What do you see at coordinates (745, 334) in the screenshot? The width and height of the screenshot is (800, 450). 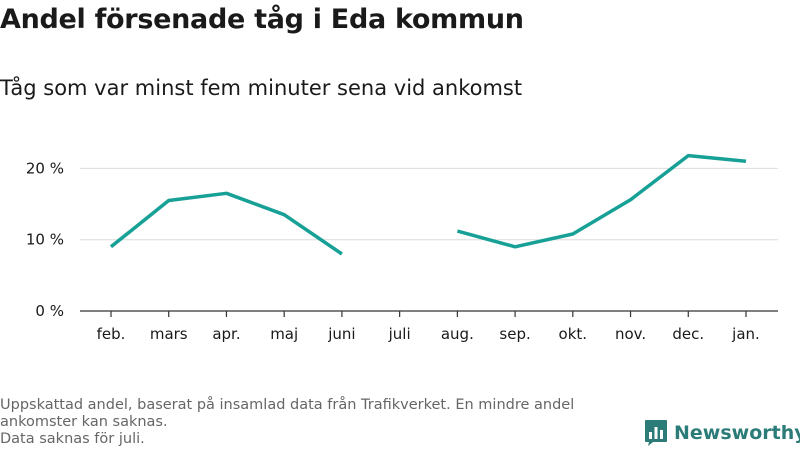 I see `x-tick-label: jan.` at bounding box center [745, 334].